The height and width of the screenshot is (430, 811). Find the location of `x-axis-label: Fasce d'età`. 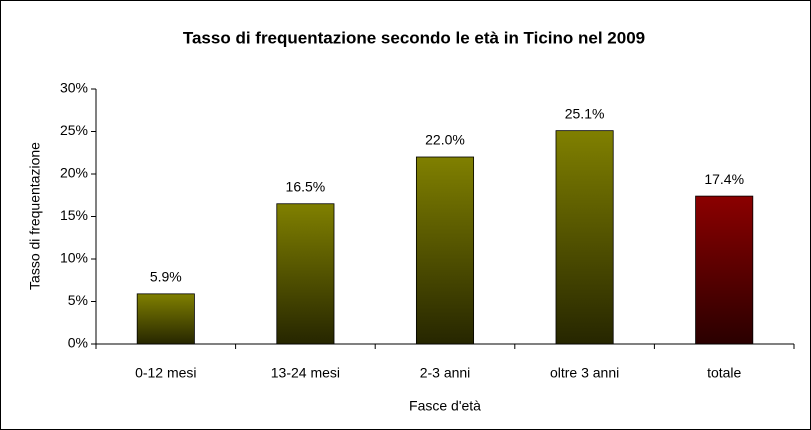

x-axis-label: Fasce d'età is located at coordinates (445, 406).